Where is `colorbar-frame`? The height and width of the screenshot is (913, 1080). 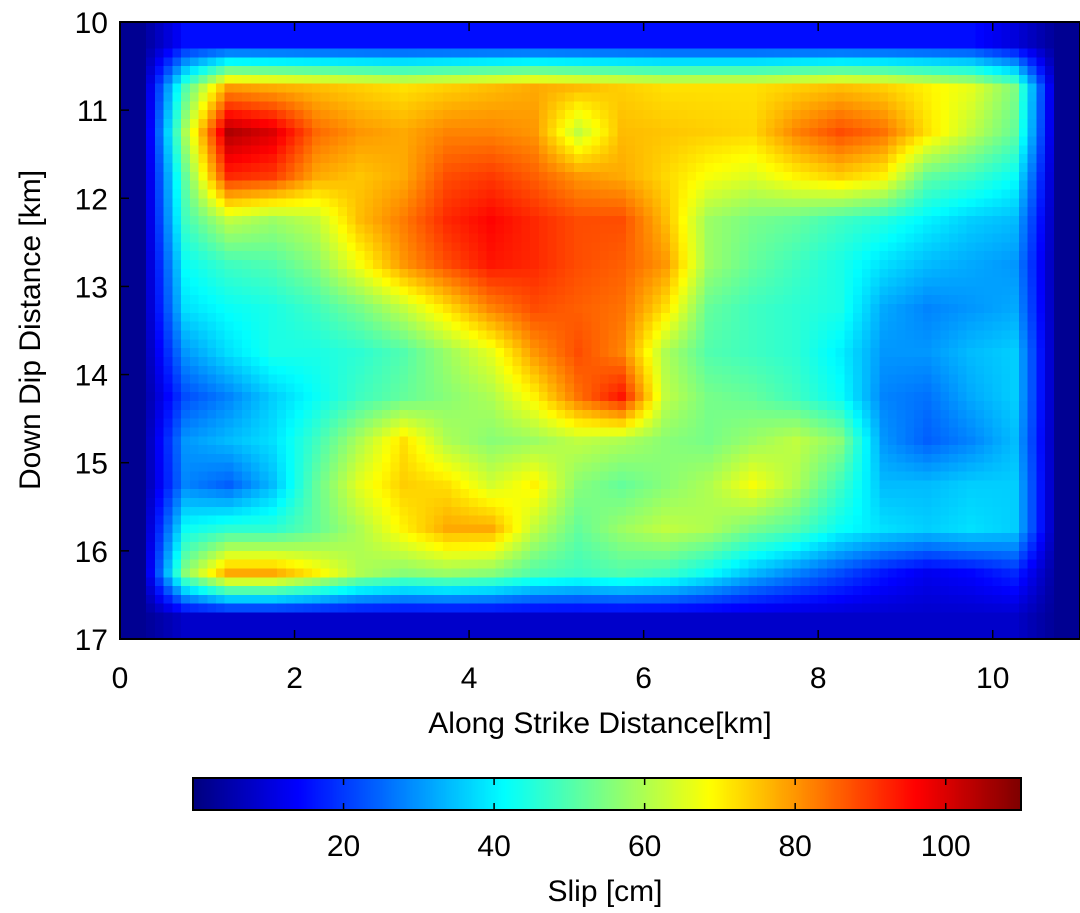 colorbar-frame is located at coordinates (607, 794).